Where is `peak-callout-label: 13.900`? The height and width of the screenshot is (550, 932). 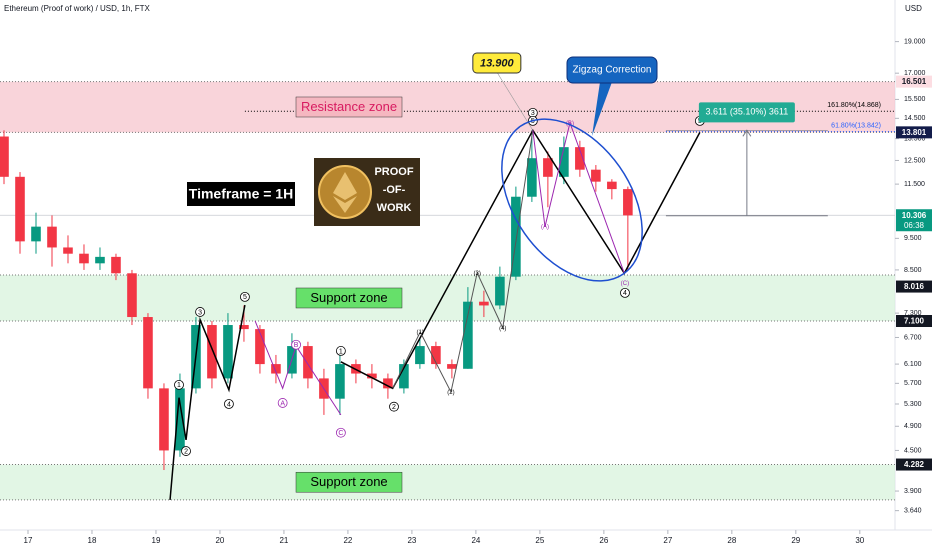 peak-callout-label: 13.900 is located at coordinates (497, 63).